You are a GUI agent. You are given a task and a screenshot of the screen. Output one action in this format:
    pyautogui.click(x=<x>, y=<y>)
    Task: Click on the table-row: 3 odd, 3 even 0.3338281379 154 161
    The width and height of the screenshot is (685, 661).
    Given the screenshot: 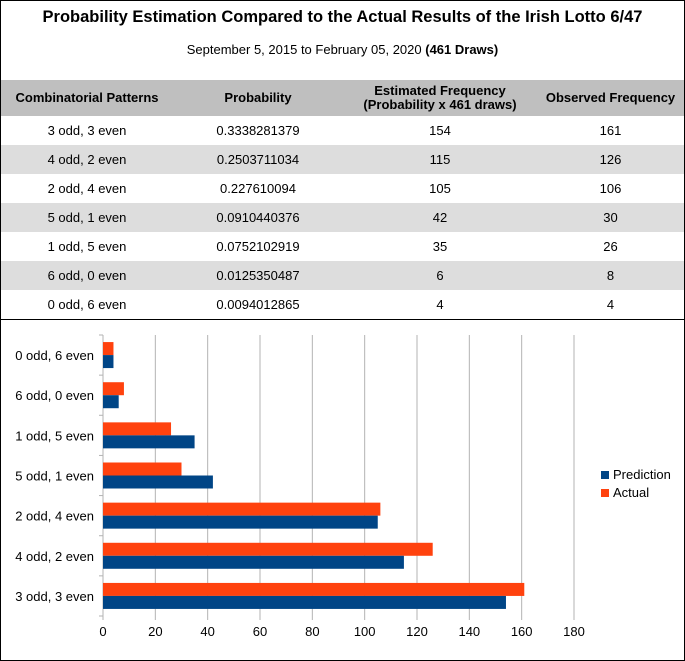 What is the action you would take?
    pyautogui.click(x=342, y=130)
    